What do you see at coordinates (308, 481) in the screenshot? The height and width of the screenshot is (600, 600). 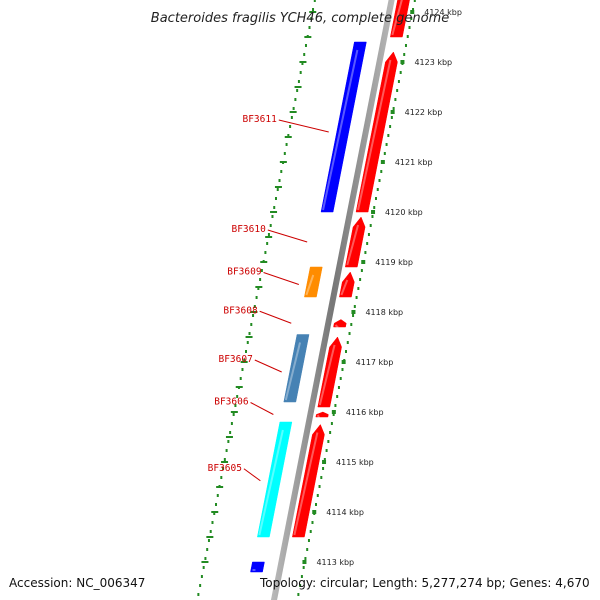 I see `gene-bf3605` at bounding box center [308, 481].